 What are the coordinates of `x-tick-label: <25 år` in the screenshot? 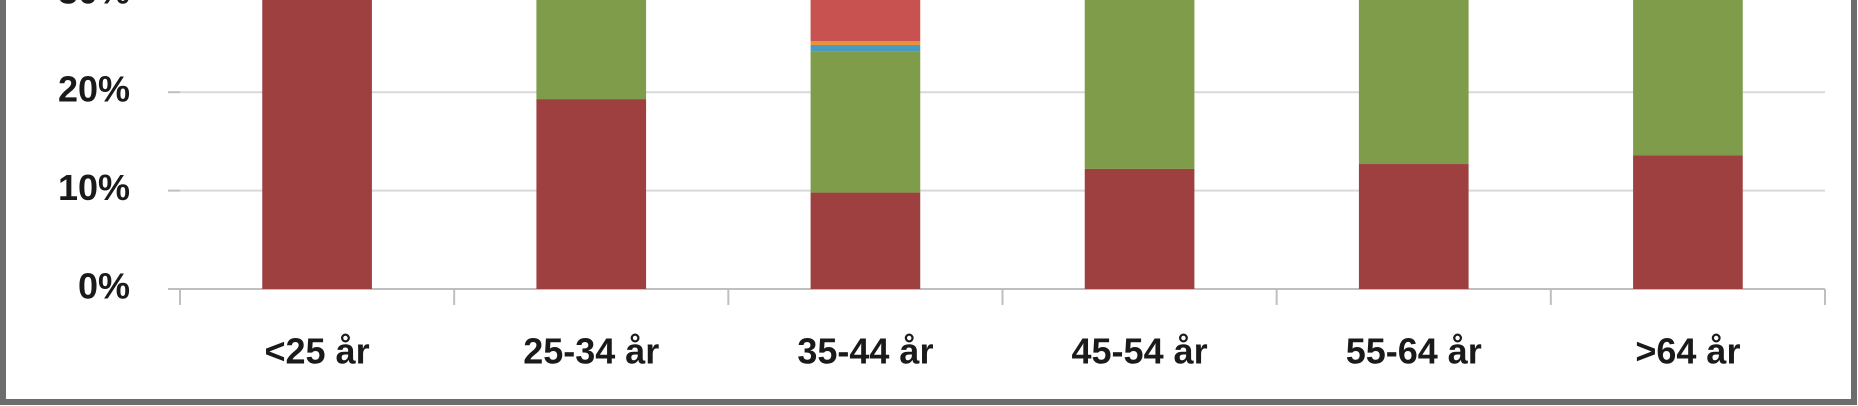 It's located at (317, 351).